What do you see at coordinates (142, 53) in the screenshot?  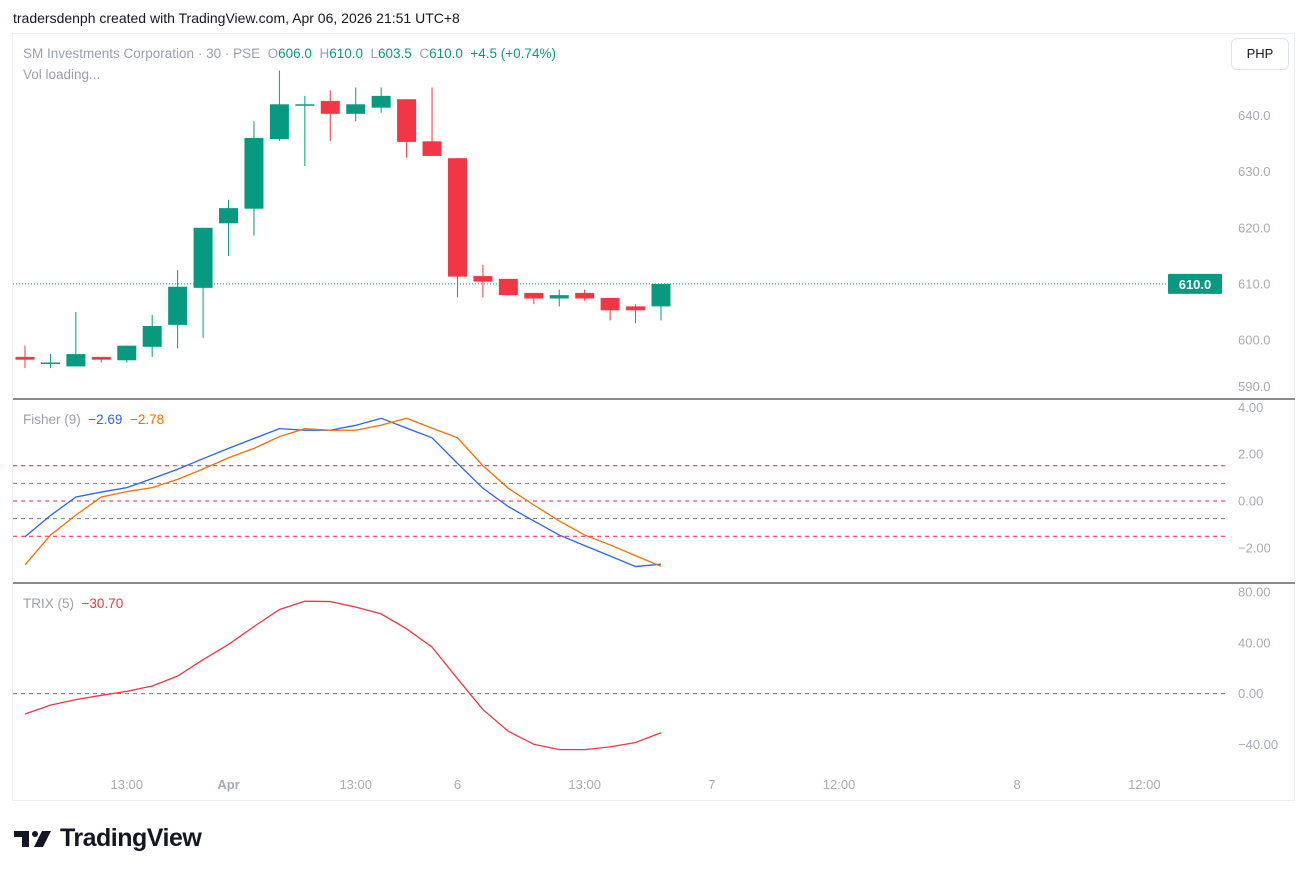 I see `symbol-title: SM Investments Corporation · 30 · PSE` at bounding box center [142, 53].